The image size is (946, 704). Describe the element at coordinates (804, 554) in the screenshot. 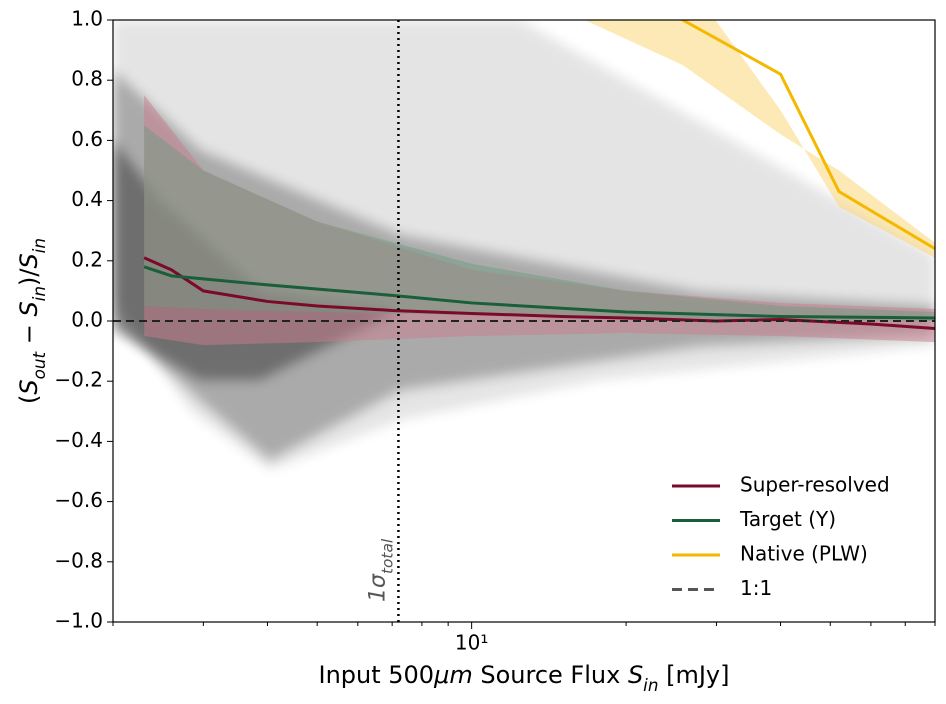

I see `legend-label: Native (PLW)` at that location.